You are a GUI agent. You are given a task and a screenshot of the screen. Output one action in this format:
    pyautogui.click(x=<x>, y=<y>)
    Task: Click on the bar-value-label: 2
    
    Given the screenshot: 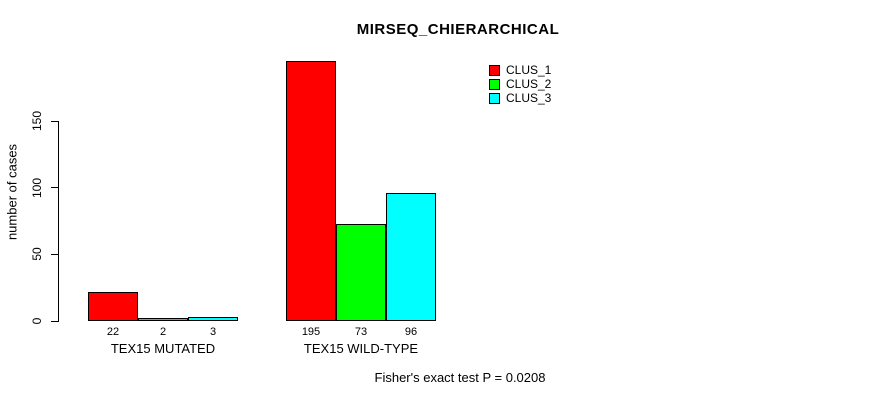 What is the action you would take?
    pyautogui.click(x=163, y=332)
    